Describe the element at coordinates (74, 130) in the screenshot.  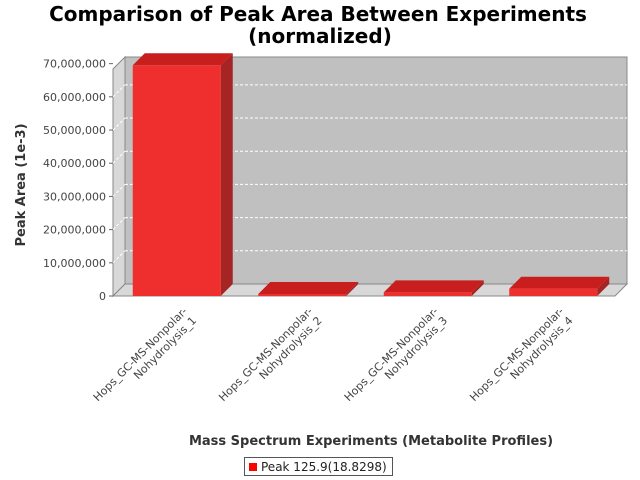
I see `y-tick-label: 50,000,000` at that location.